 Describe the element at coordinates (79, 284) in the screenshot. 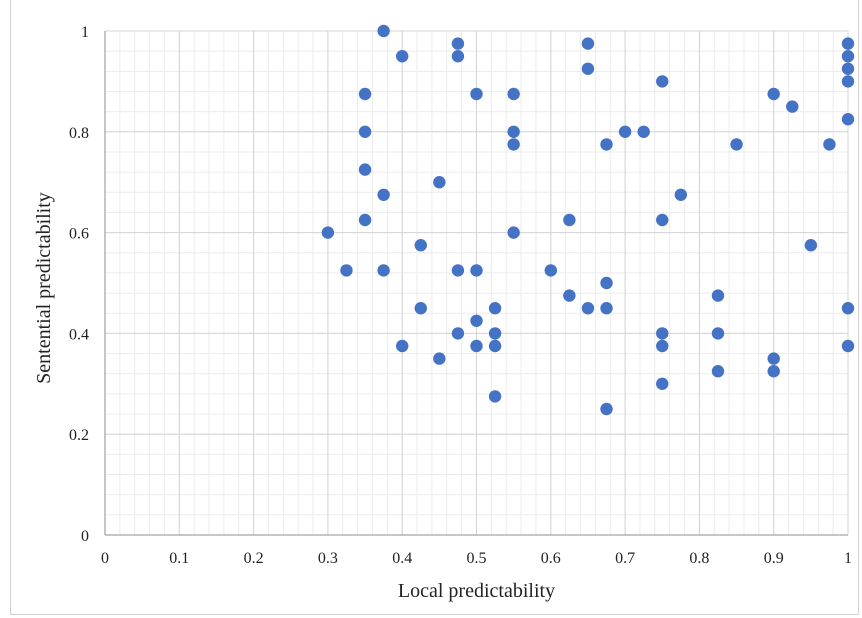

I see `y-tick-labels: 0 0.2 0.4 0.6 0.8 1` at that location.